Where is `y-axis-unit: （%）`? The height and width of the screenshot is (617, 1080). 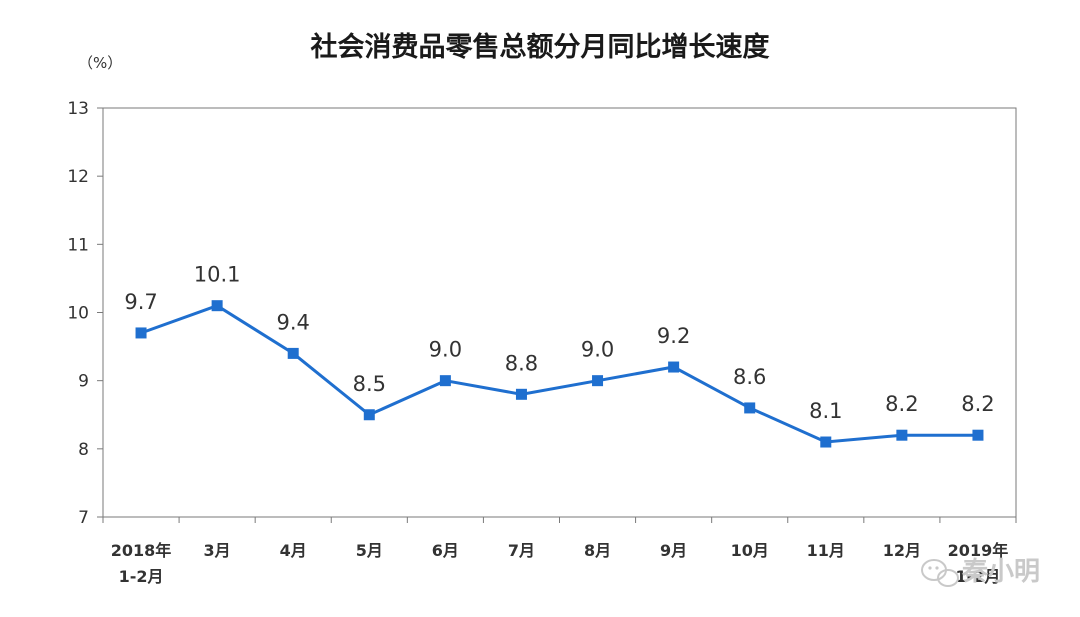
y-axis-unit: （%） is located at coordinates (100, 63).